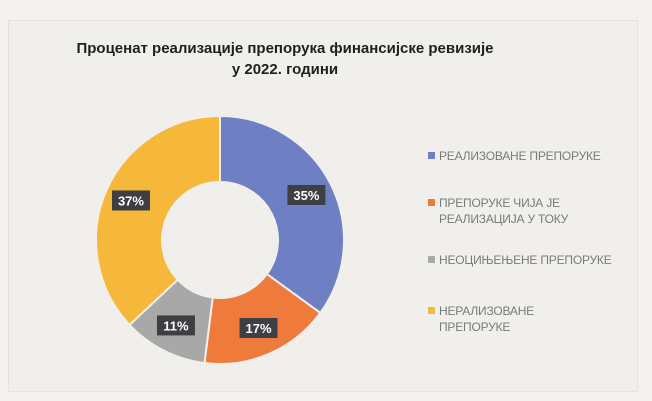 The image size is (652, 401). I want to click on legend-label: НЕОЦИЊЕЊЕНЕ ПРЕПОРУКЕ, so click(525, 260).